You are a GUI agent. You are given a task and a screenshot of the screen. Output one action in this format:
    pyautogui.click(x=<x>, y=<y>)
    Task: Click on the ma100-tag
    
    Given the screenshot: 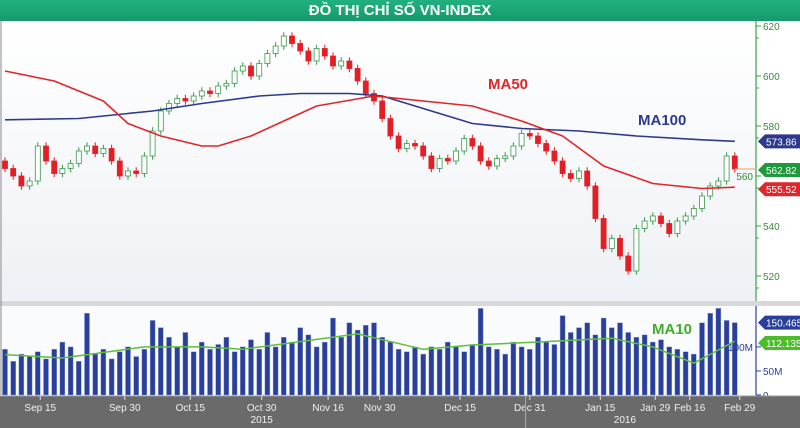 What is the action you would take?
    pyautogui.click(x=779, y=141)
    